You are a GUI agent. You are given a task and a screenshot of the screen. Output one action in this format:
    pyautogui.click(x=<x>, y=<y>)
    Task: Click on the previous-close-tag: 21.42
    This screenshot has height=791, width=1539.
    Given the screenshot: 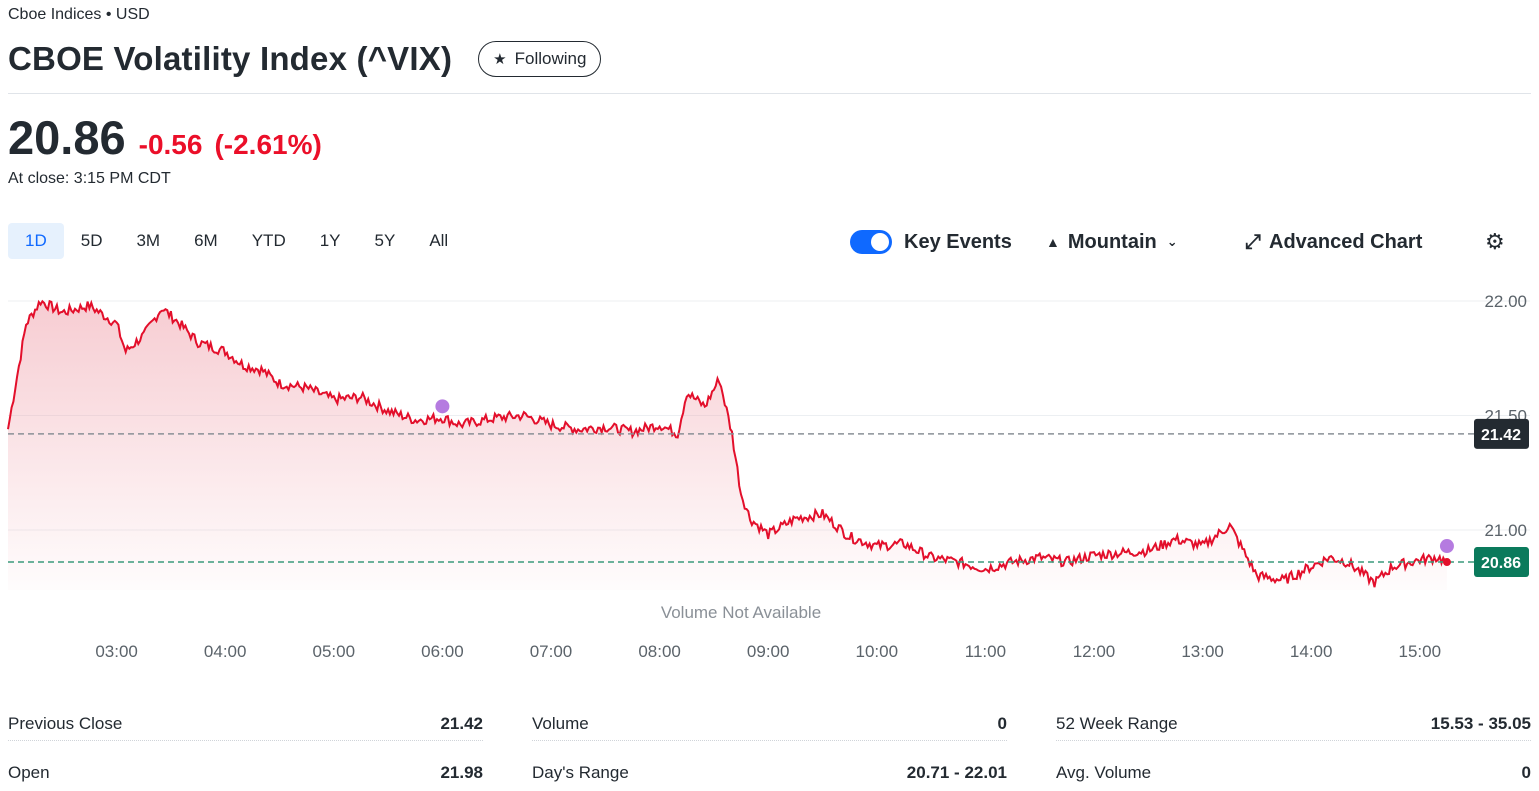 What is the action you would take?
    pyautogui.click(x=1501, y=433)
    